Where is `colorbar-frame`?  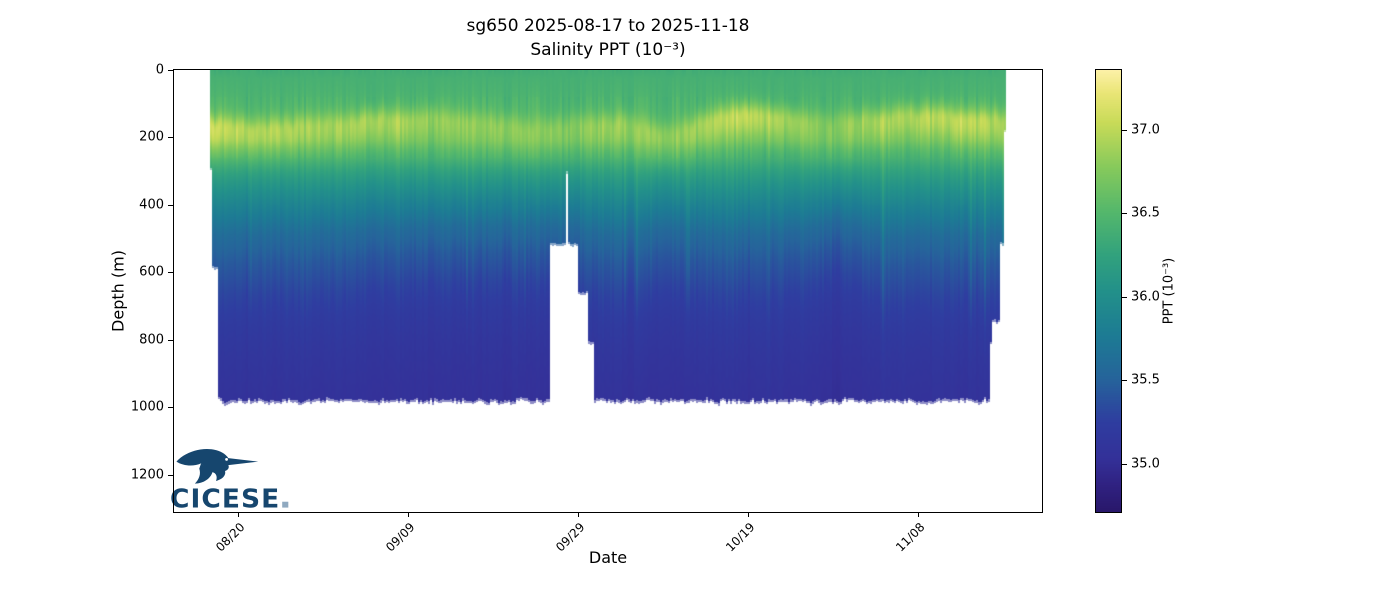 colorbar-frame is located at coordinates (1108, 291).